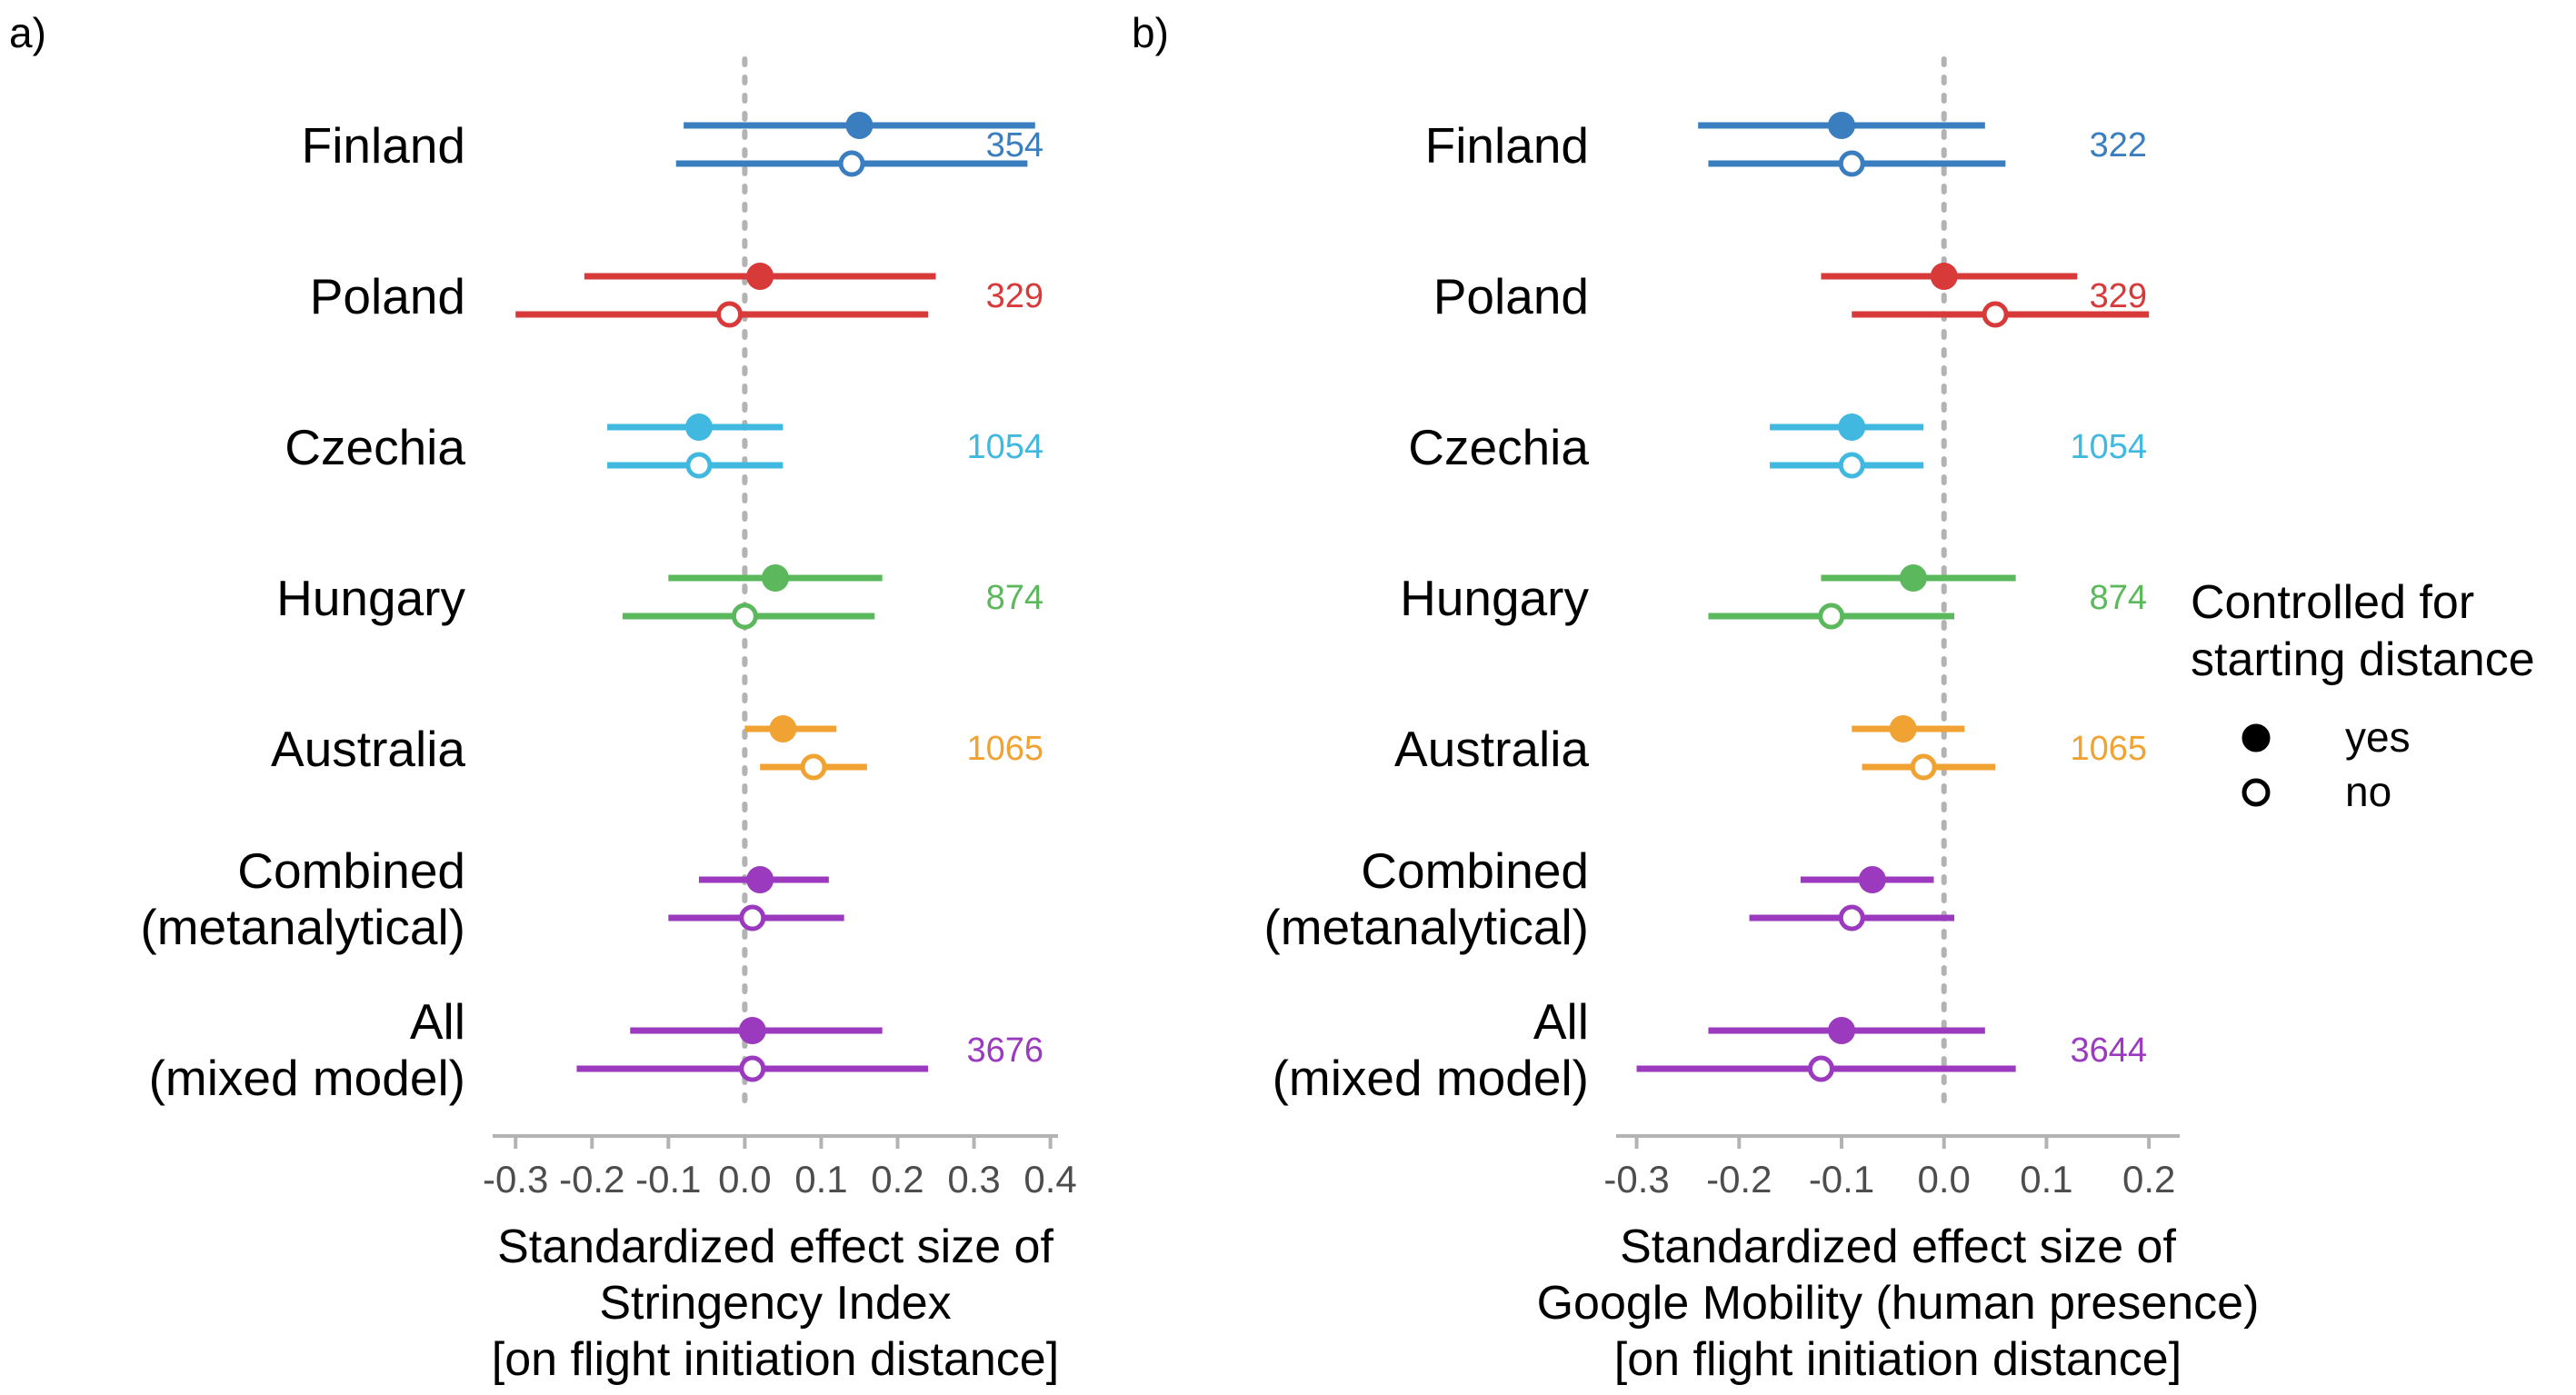  Describe the element at coordinates (2118, 145) in the screenshot. I see `sample-size-label: 322` at that location.